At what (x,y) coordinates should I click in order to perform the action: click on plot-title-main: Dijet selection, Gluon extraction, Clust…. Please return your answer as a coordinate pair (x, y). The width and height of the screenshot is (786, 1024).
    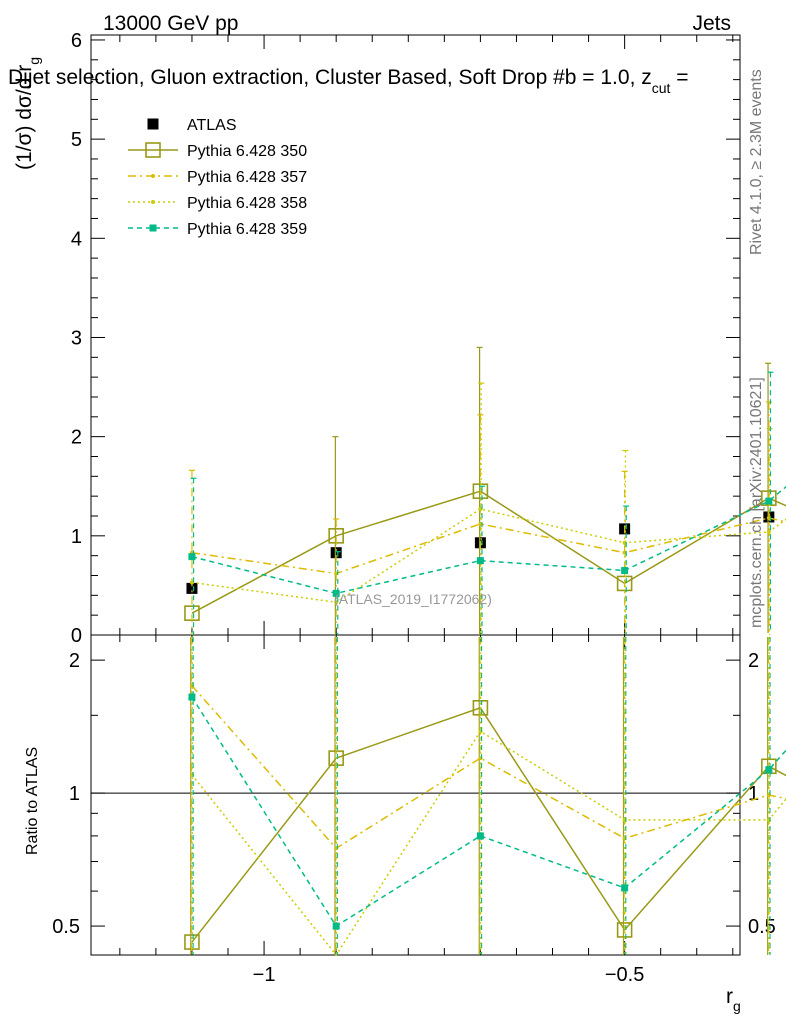
    Looking at the image, I should click on (330, 77).